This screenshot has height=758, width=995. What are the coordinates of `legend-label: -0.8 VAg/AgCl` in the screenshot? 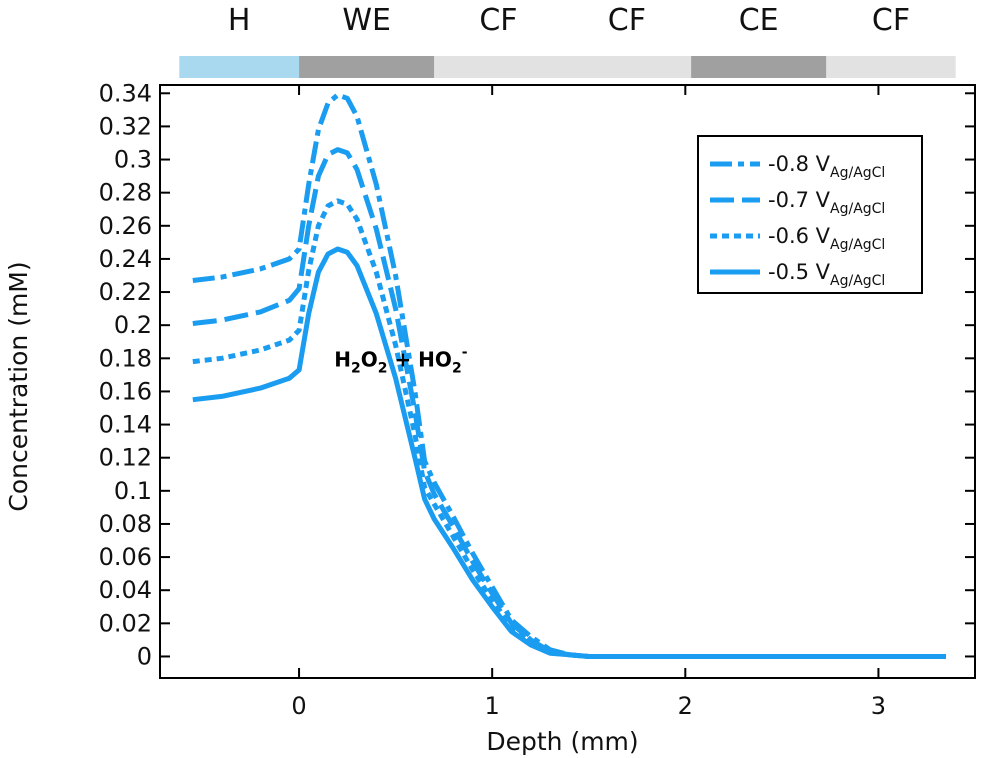 It's located at (826, 166).